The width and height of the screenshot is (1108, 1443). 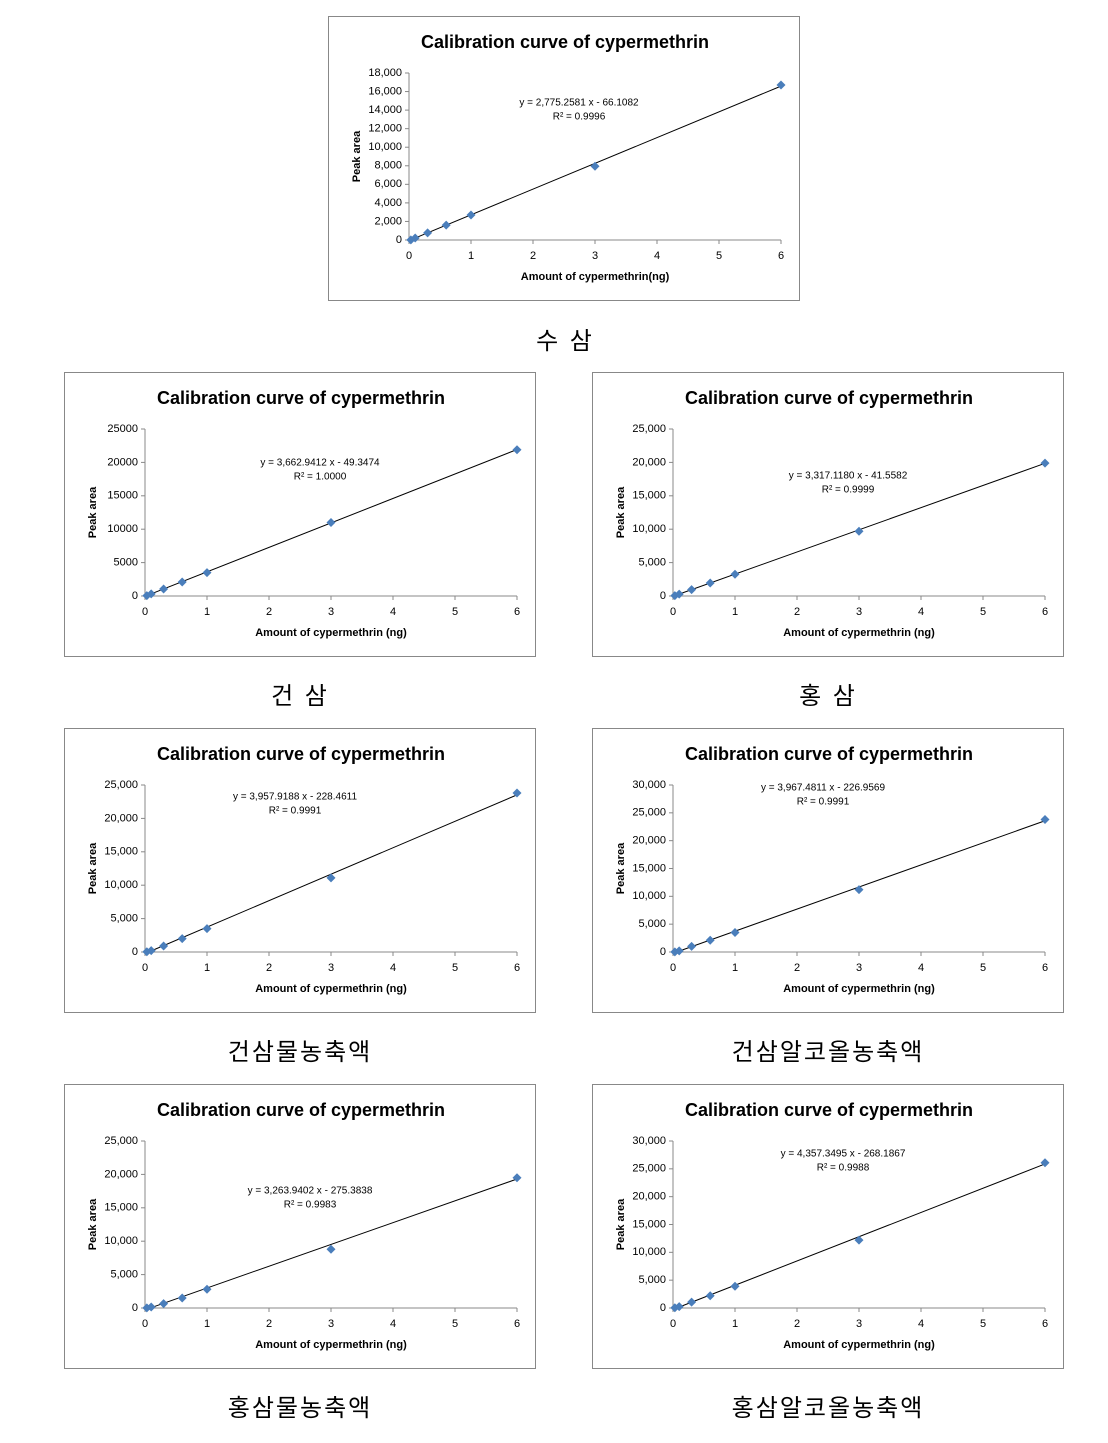 What do you see at coordinates (649, 1141) in the screenshot?
I see `y-tick-label: 30,000` at bounding box center [649, 1141].